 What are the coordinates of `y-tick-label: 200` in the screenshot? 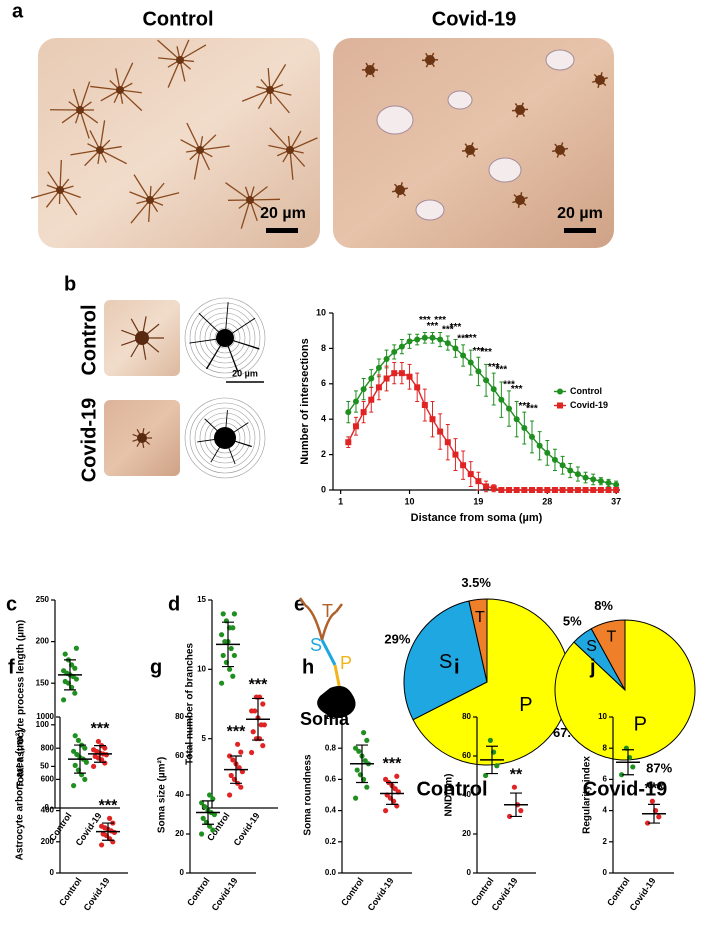 It's located at (43, 641).